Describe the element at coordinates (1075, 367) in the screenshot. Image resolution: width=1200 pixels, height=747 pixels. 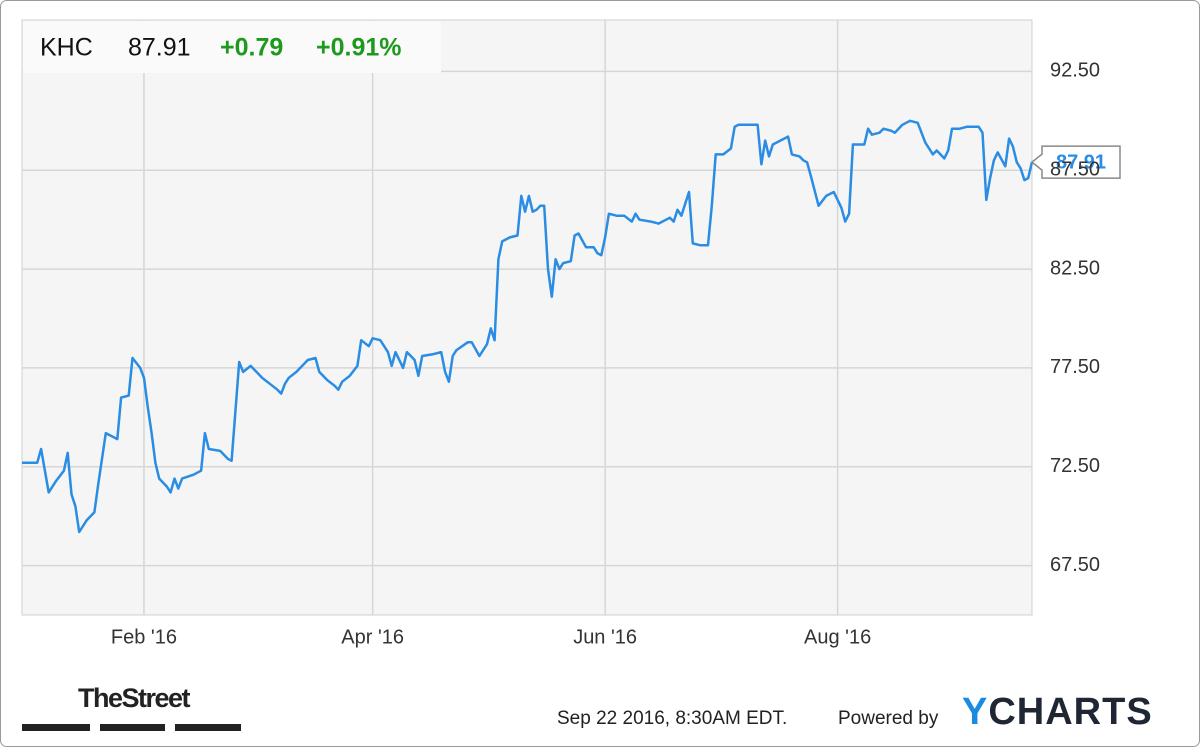
I see `y-tick-label: 77.50` at that location.